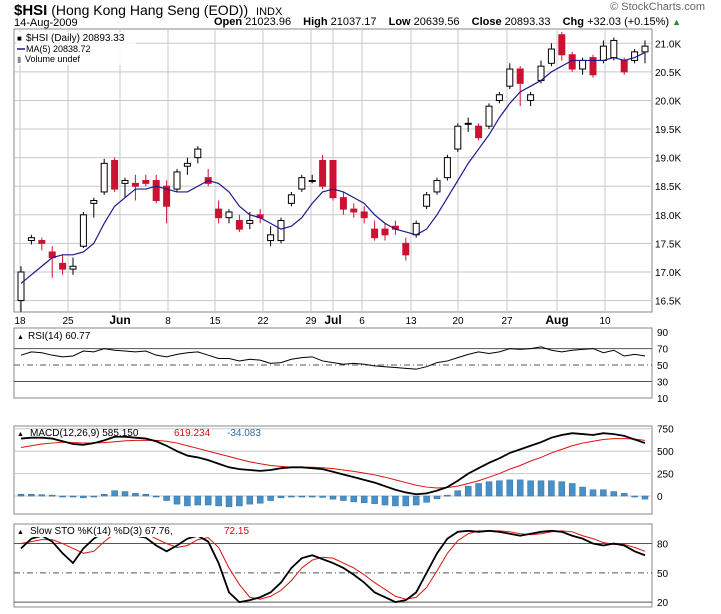  What do you see at coordinates (269, 12) in the screenshot?
I see `exchange-label: INDX` at bounding box center [269, 12].